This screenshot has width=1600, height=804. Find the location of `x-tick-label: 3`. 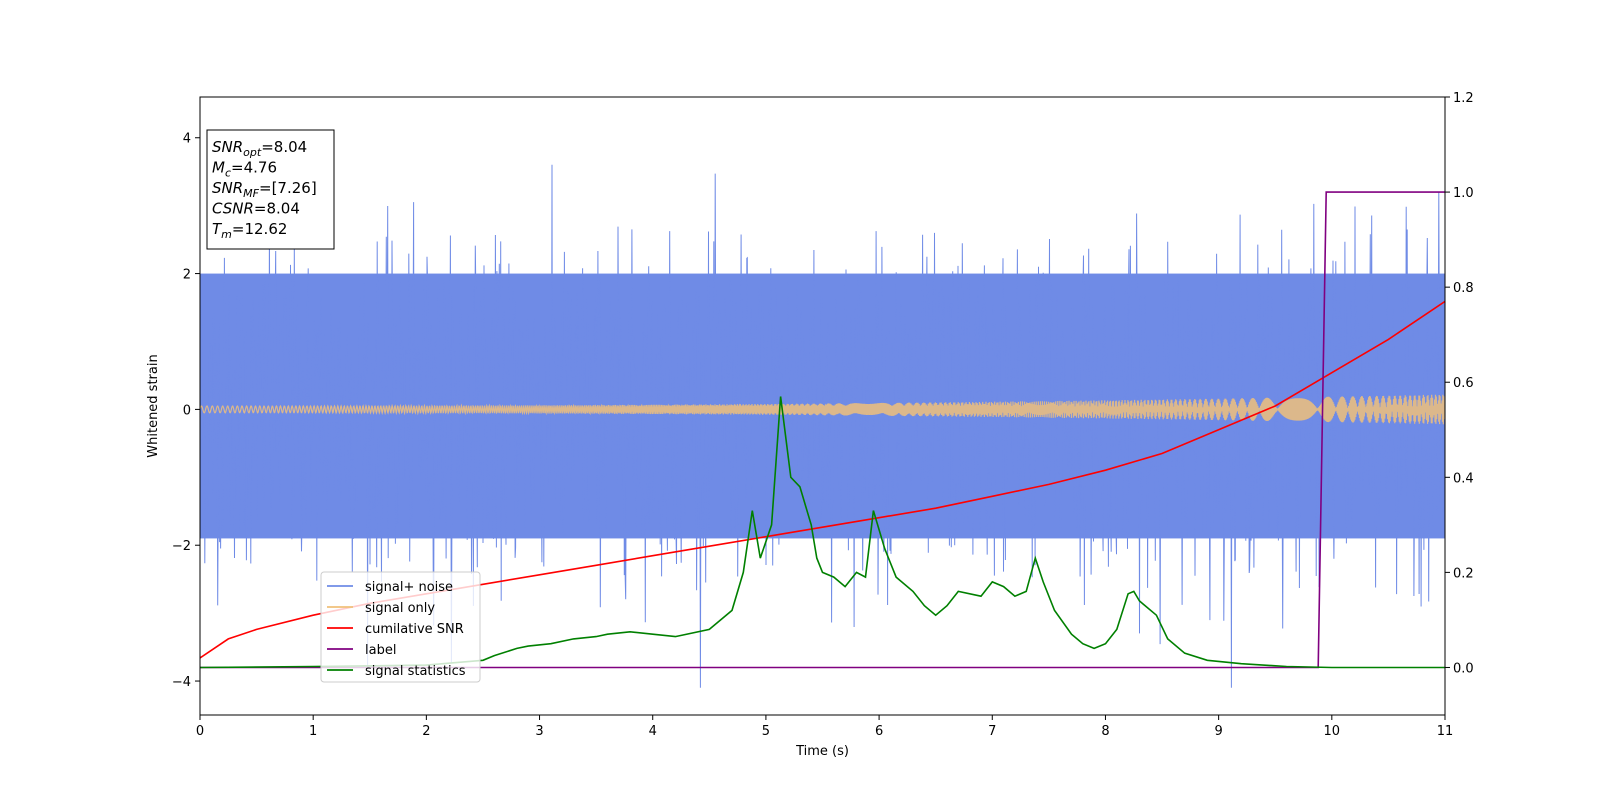

x-tick-label: 3 is located at coordinates (539, 731).